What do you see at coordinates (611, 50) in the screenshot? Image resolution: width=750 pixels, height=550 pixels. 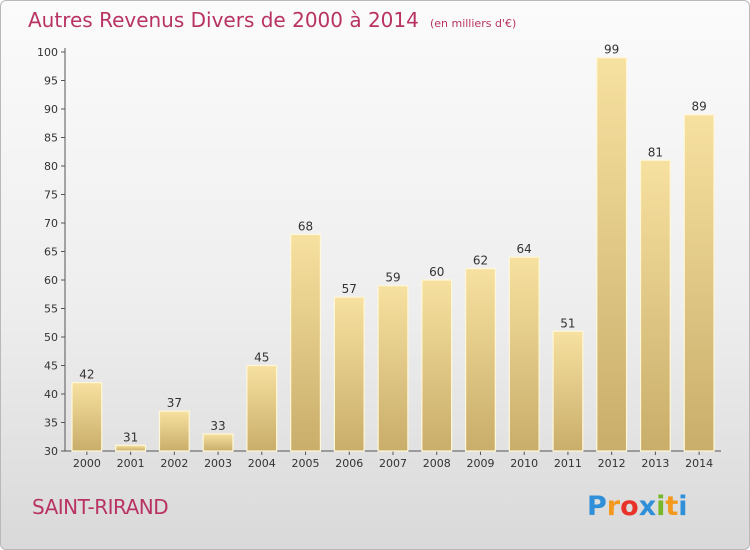 I see `data-label: 99` at bounding box center [611, 50].